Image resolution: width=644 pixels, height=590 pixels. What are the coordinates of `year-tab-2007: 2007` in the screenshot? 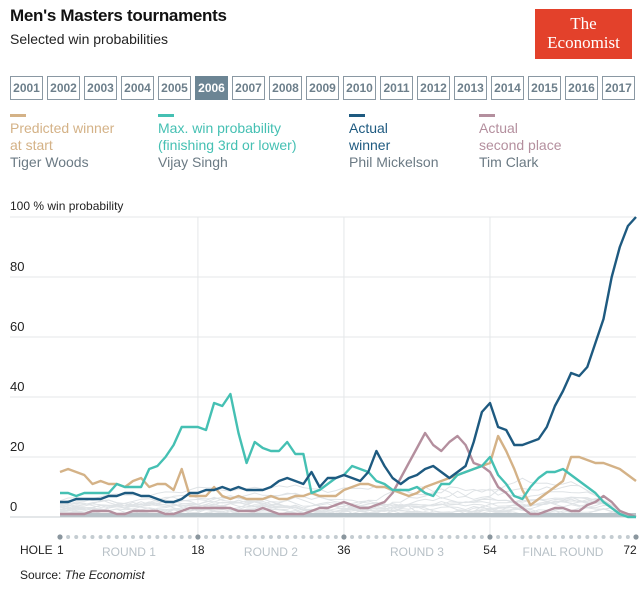 It's located at (248, 88).